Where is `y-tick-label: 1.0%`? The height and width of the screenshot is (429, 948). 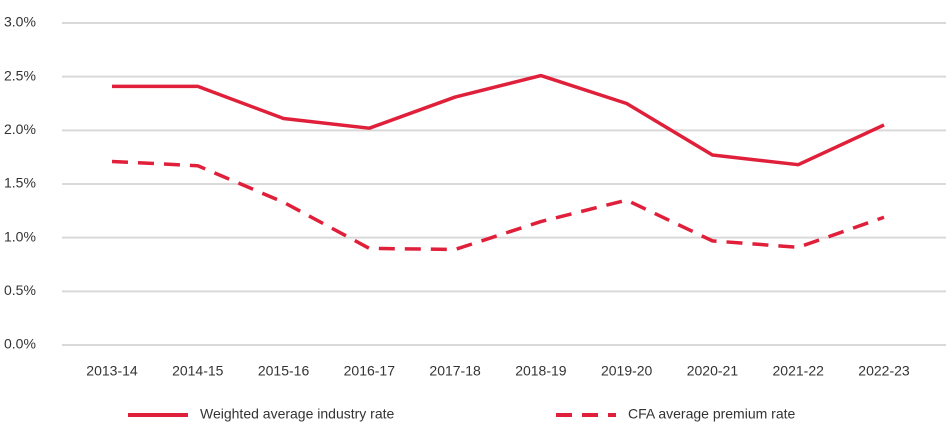 y-tick-label: 1.0% is located at coordinates (20, 236).